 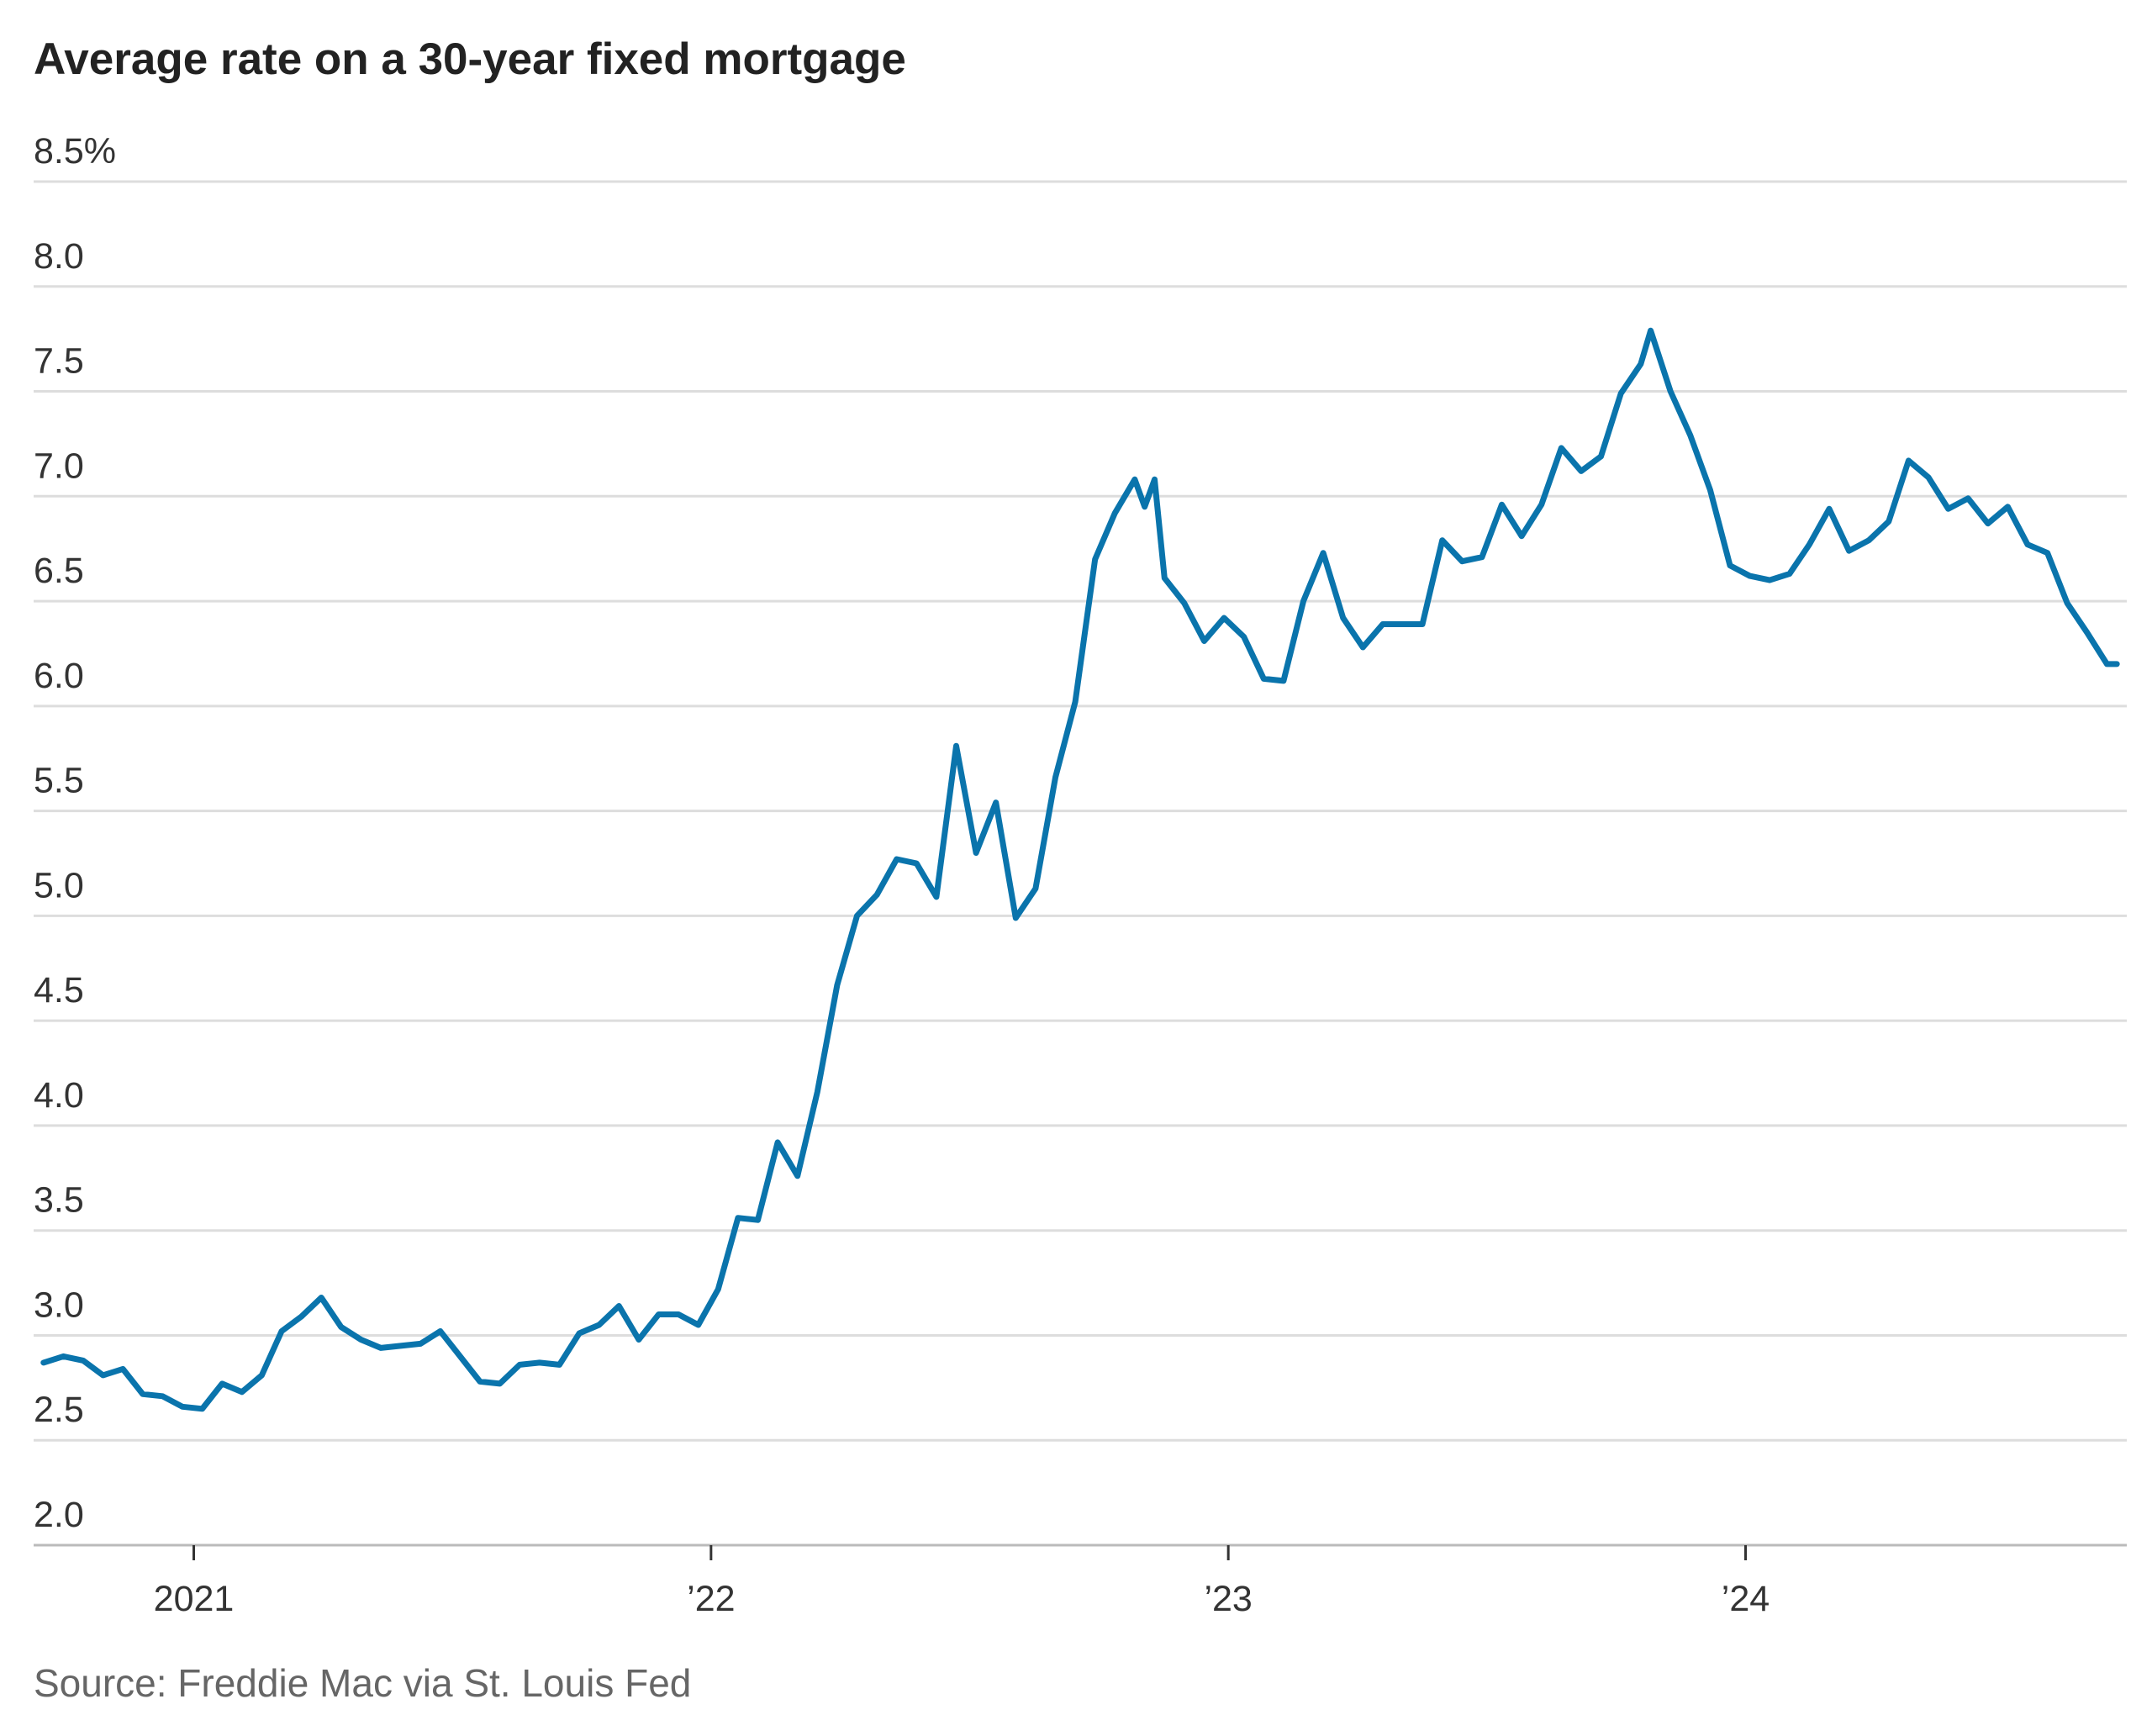 I want to click on x-tick-label: ’23, so click(x=1228, y=1599).